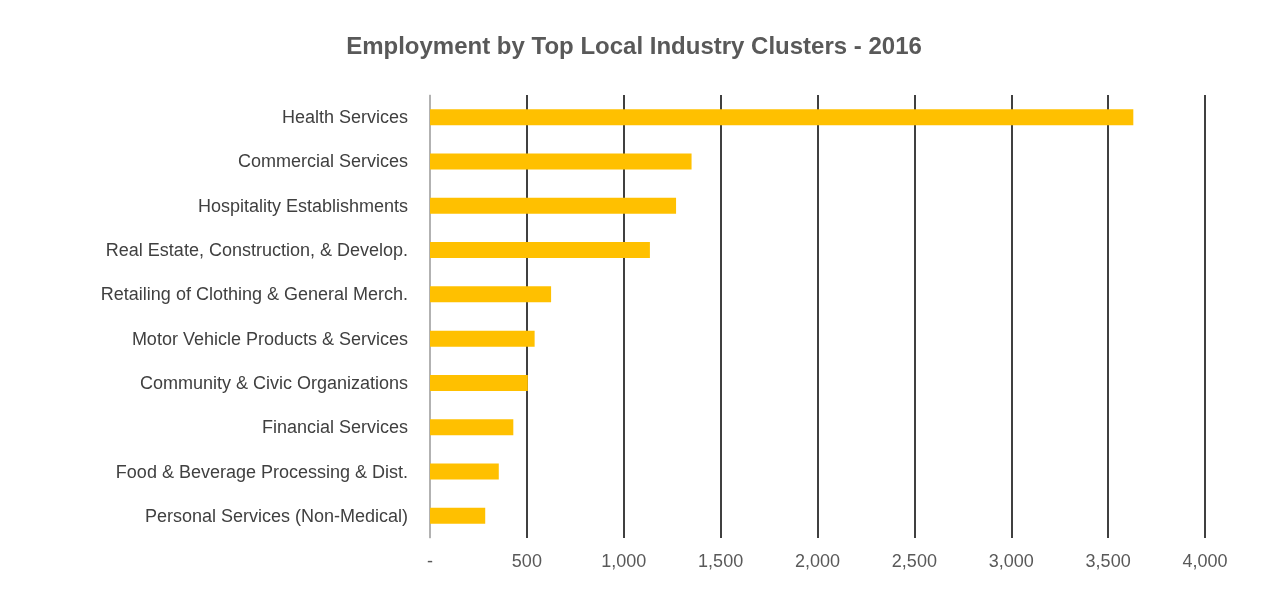 Image resolution: width=1268 pixels, height=600 pixels. Describe the element at coordinates (269, 338) in the screenshot. I see `y-tick-label: Motor Vehicle Products & Services` at that location.